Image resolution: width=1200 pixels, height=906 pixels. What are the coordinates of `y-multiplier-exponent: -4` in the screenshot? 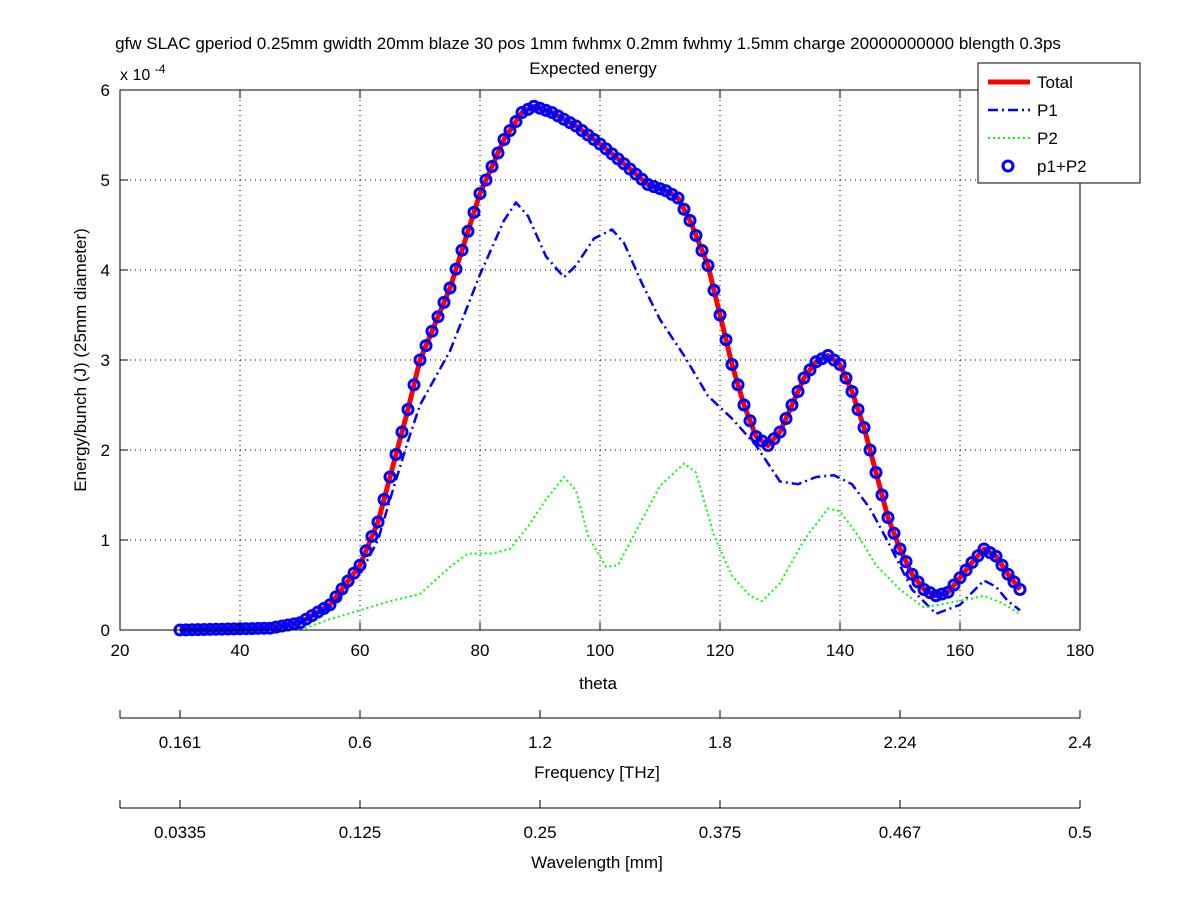 It's located at (160, 69).